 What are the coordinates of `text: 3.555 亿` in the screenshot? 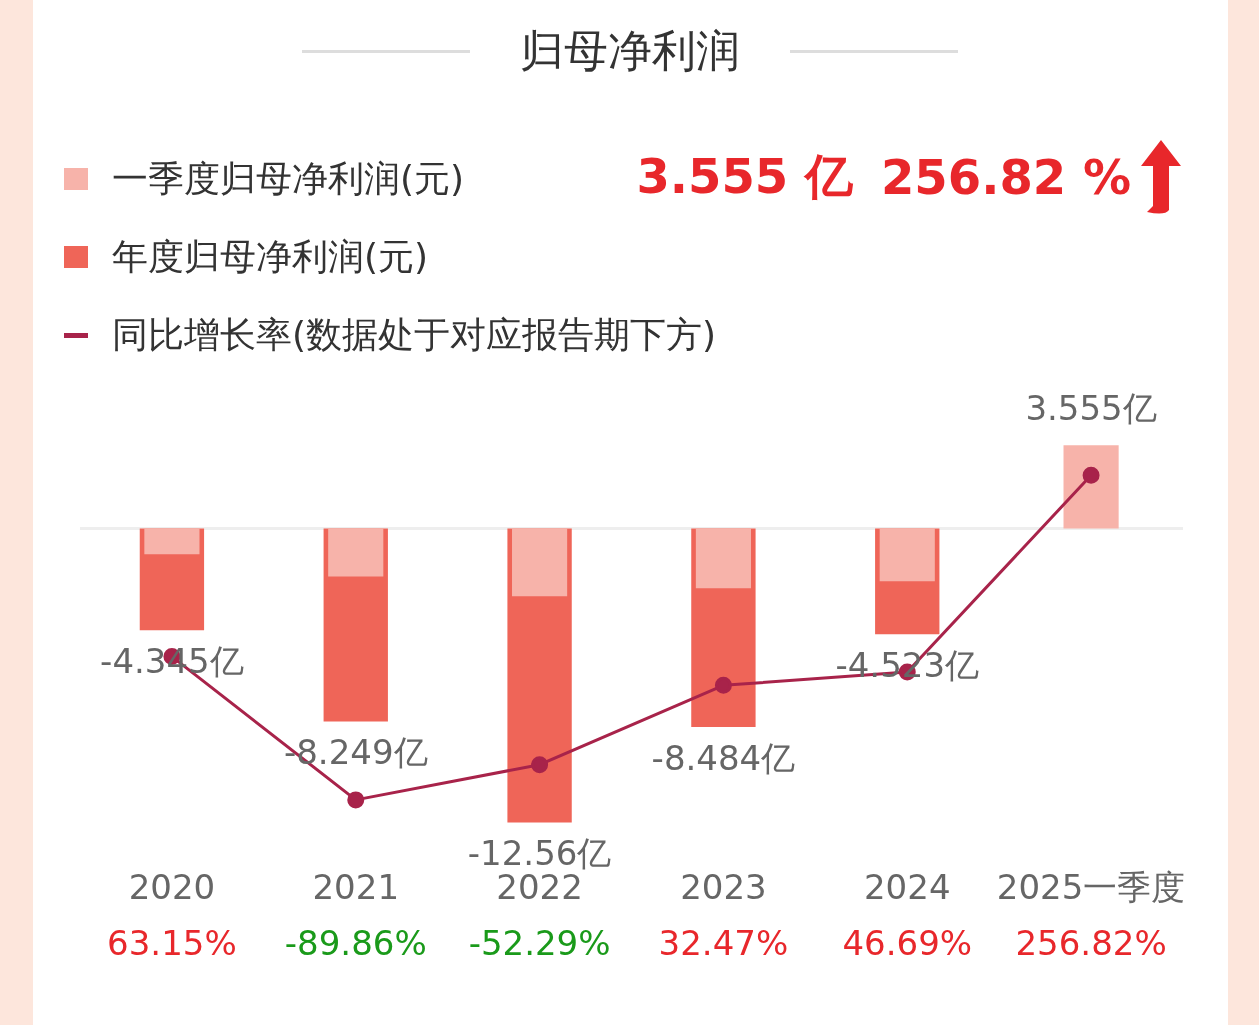 It's located at (744, 176).